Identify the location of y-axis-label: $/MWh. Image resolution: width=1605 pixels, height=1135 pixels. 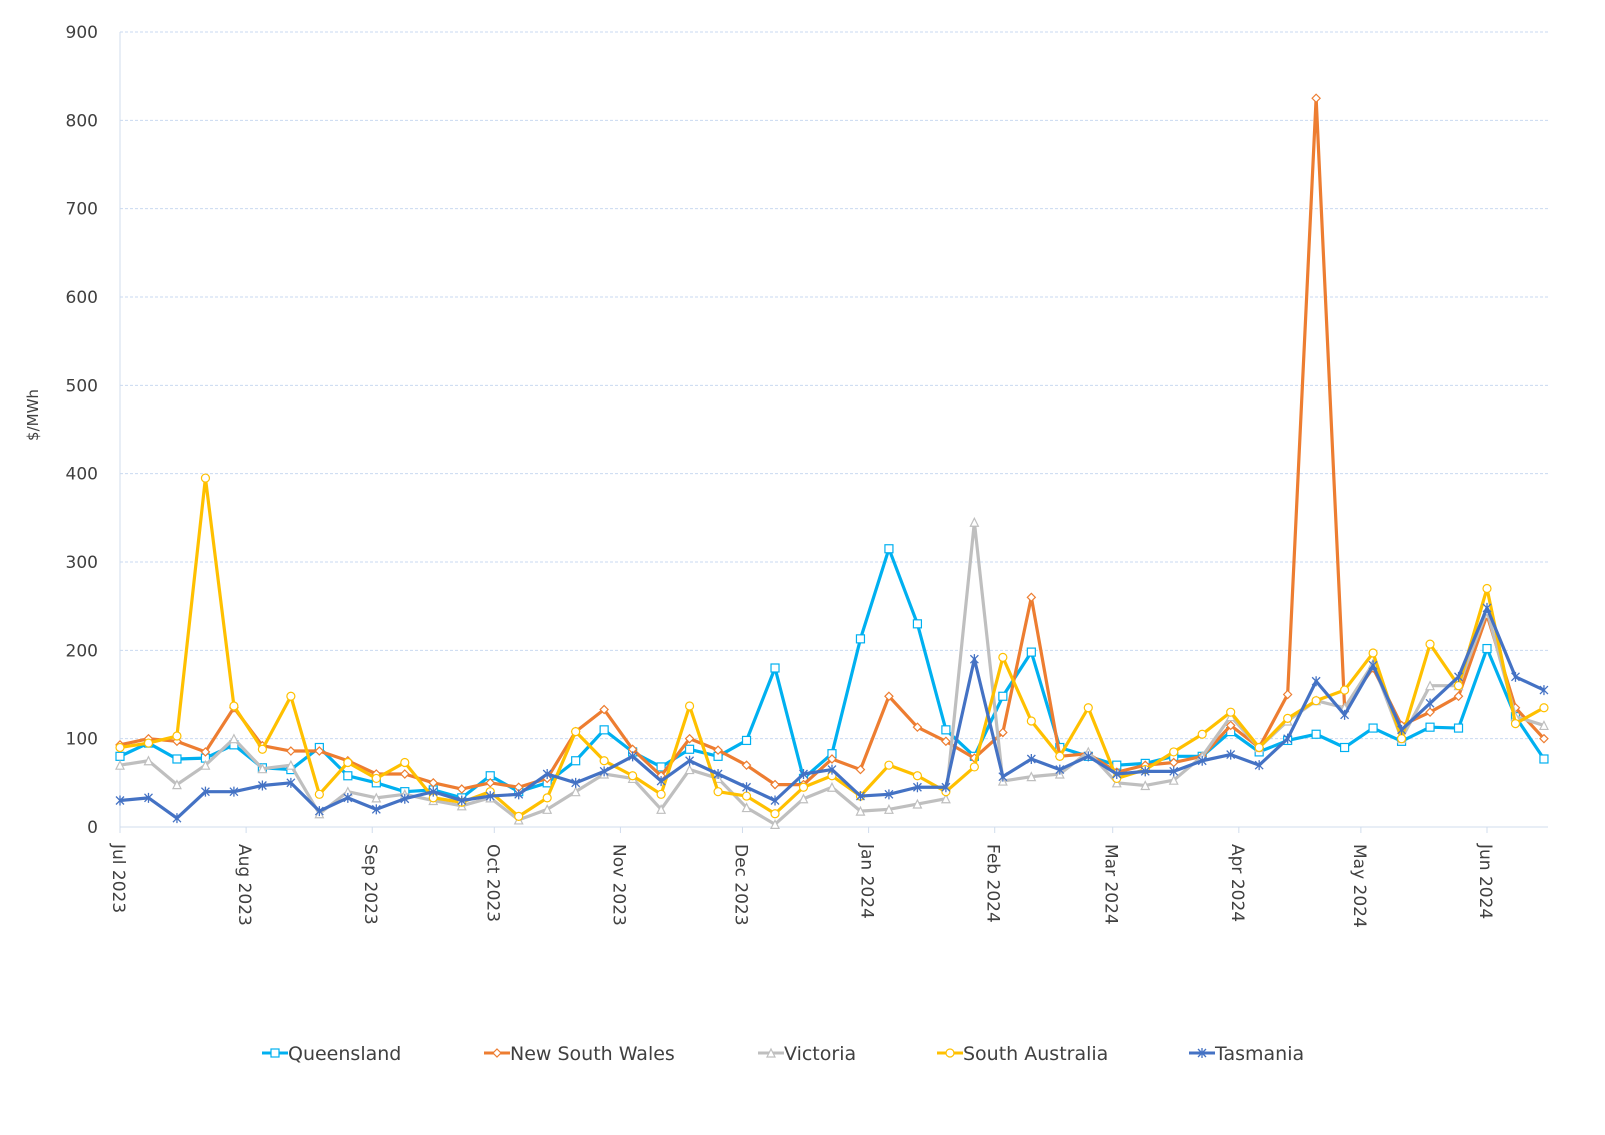
(33, 415).